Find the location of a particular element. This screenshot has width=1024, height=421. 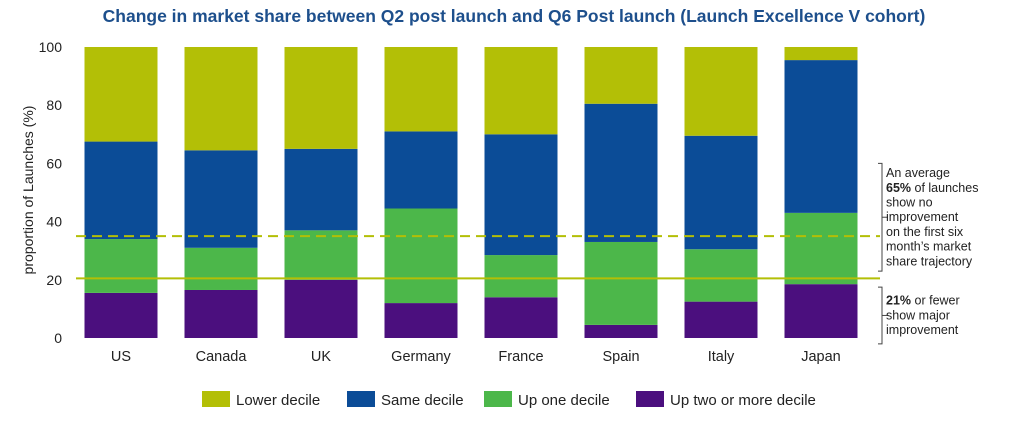

x-category-label: Germany is located at coordinates (421, 357).